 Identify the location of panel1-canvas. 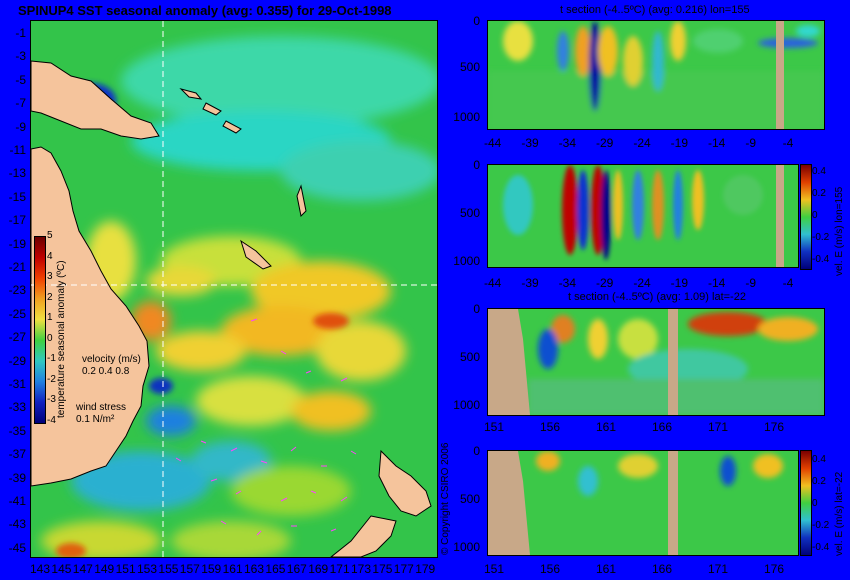
(656, 75).